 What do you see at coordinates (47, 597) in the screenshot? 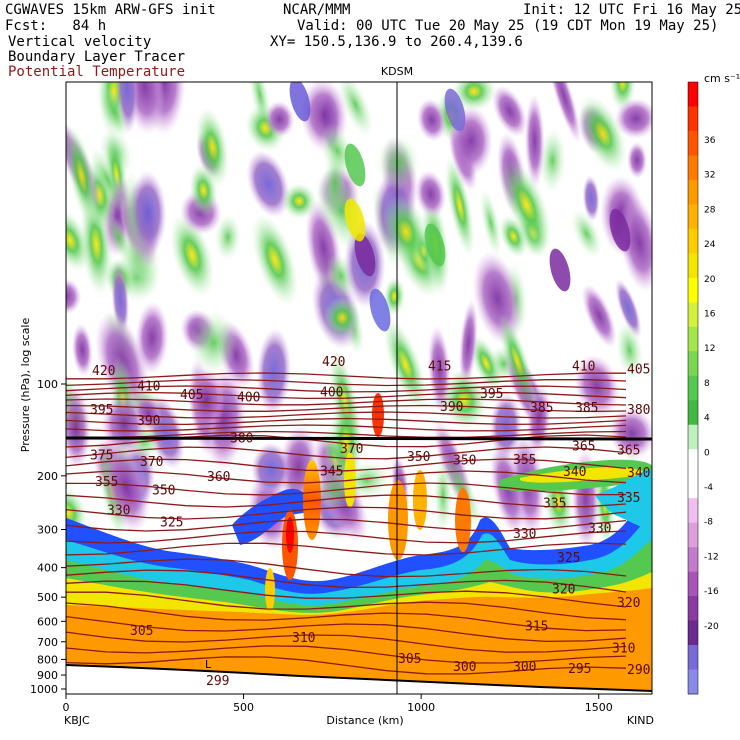
I see `y-tick-label-500: 500` at bounding box center [47, 597].